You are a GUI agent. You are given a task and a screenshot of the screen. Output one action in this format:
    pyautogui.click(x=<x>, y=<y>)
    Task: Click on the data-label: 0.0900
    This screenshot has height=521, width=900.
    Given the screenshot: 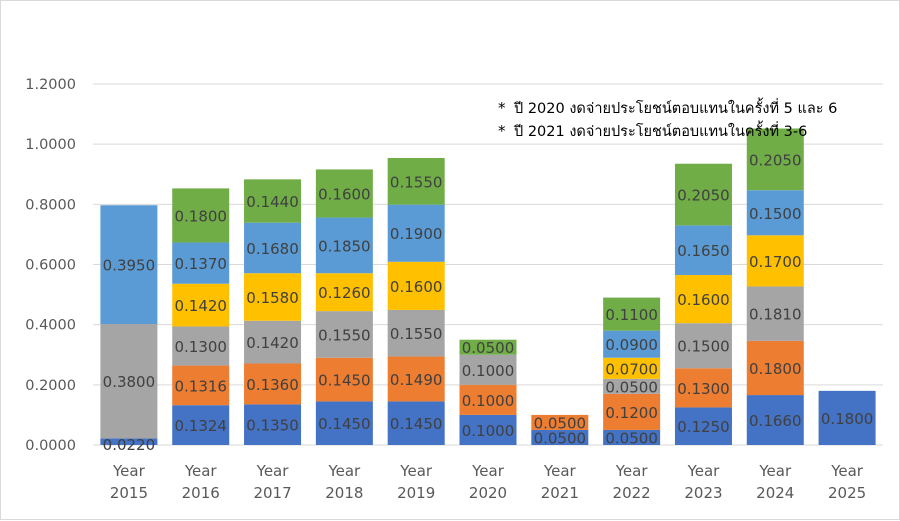 What is the action you would take?
    pyautogui.click(x=631, y=345)
    